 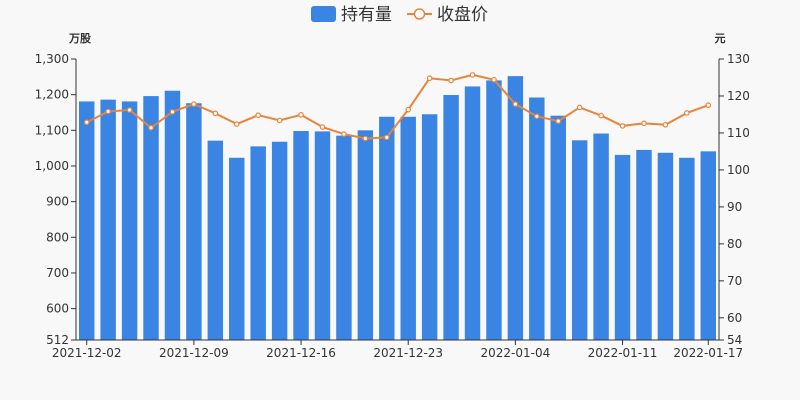 What do you see at coordinates (57, 273) in the screenshot?
I see `left-axis-tick-label: 700` at bounding box center [57, 273].